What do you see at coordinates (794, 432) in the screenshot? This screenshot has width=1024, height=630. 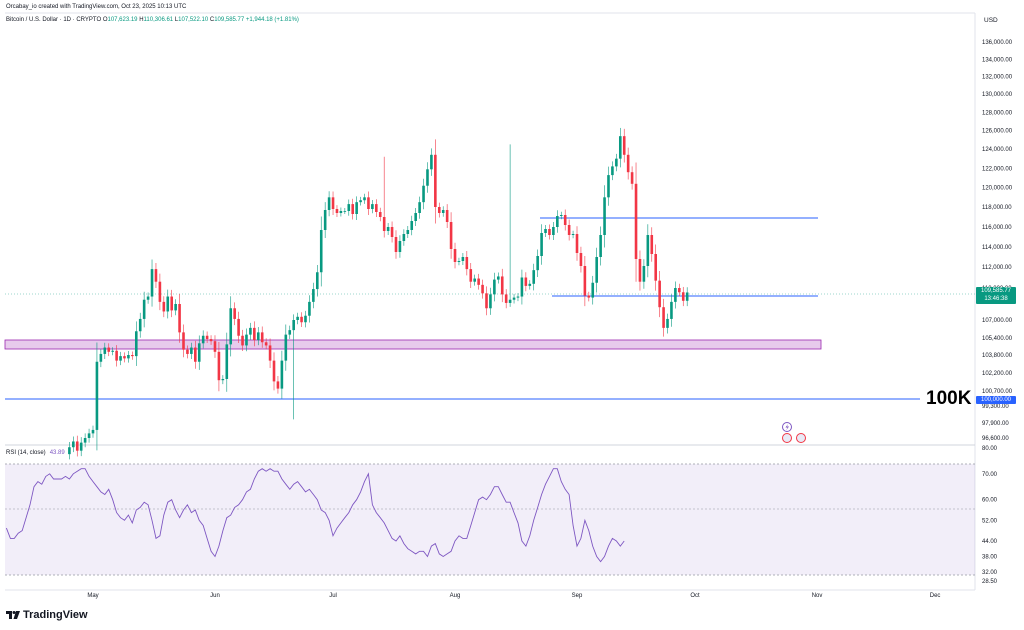 I see `event-icons` at bounding box center [794, 432].